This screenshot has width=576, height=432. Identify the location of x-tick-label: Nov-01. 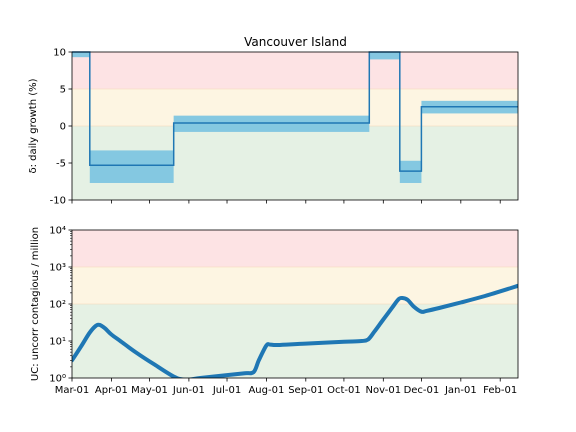
(384, 390).